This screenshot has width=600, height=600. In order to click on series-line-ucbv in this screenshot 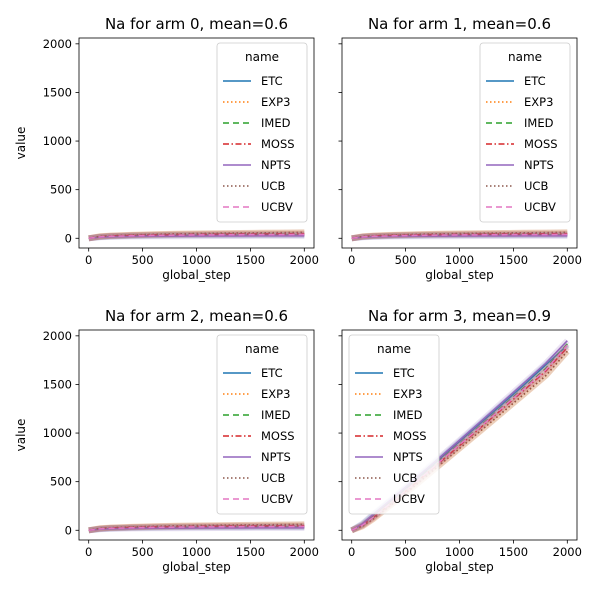, I will do `click(459, 437)`.